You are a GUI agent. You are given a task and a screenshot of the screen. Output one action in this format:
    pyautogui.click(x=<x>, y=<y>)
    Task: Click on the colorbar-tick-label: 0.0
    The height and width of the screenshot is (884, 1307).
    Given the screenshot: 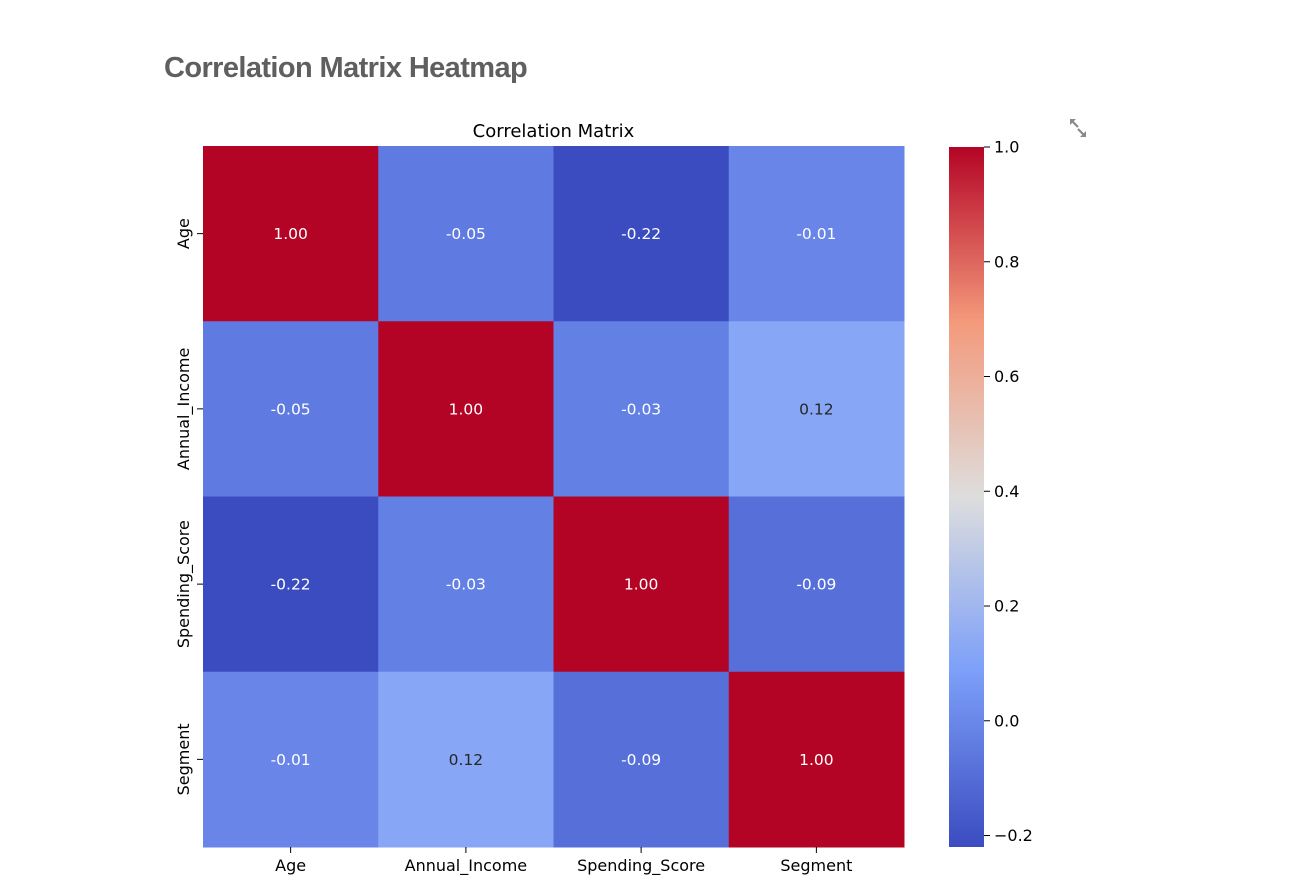 What is the action you would take?
    pyautogui.click(x=1006, y=720)
    